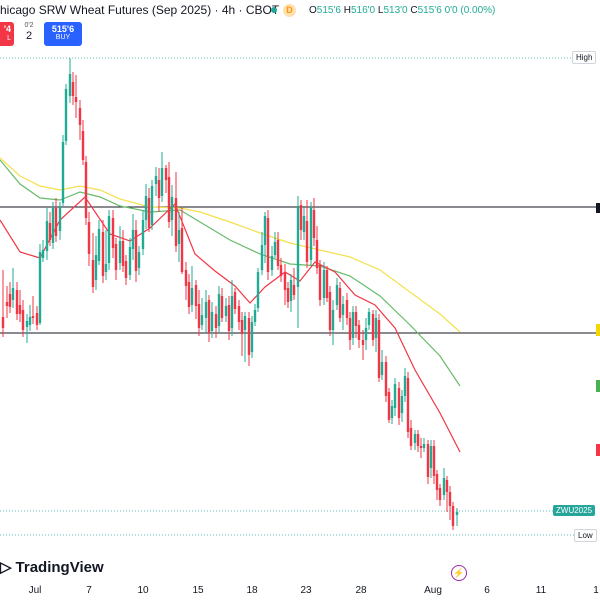  I want to click on delayed-badge: D, so click(289, 10).